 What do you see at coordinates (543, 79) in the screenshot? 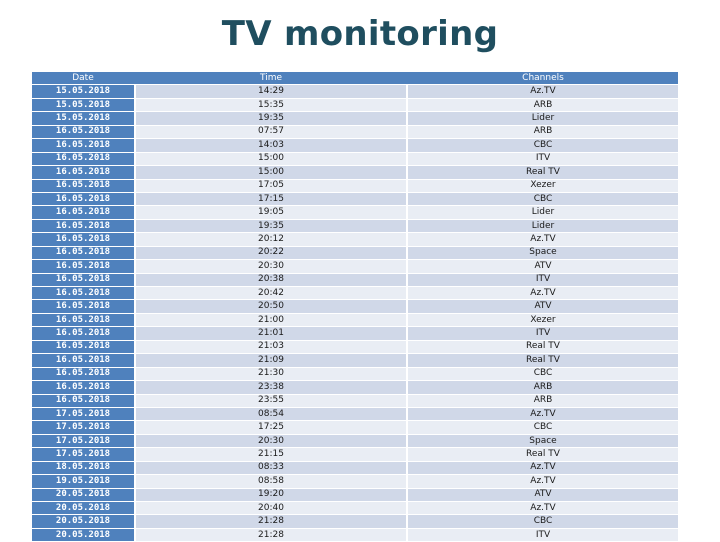
I see `header-channels: Channels` at bounding box center [543, 79].